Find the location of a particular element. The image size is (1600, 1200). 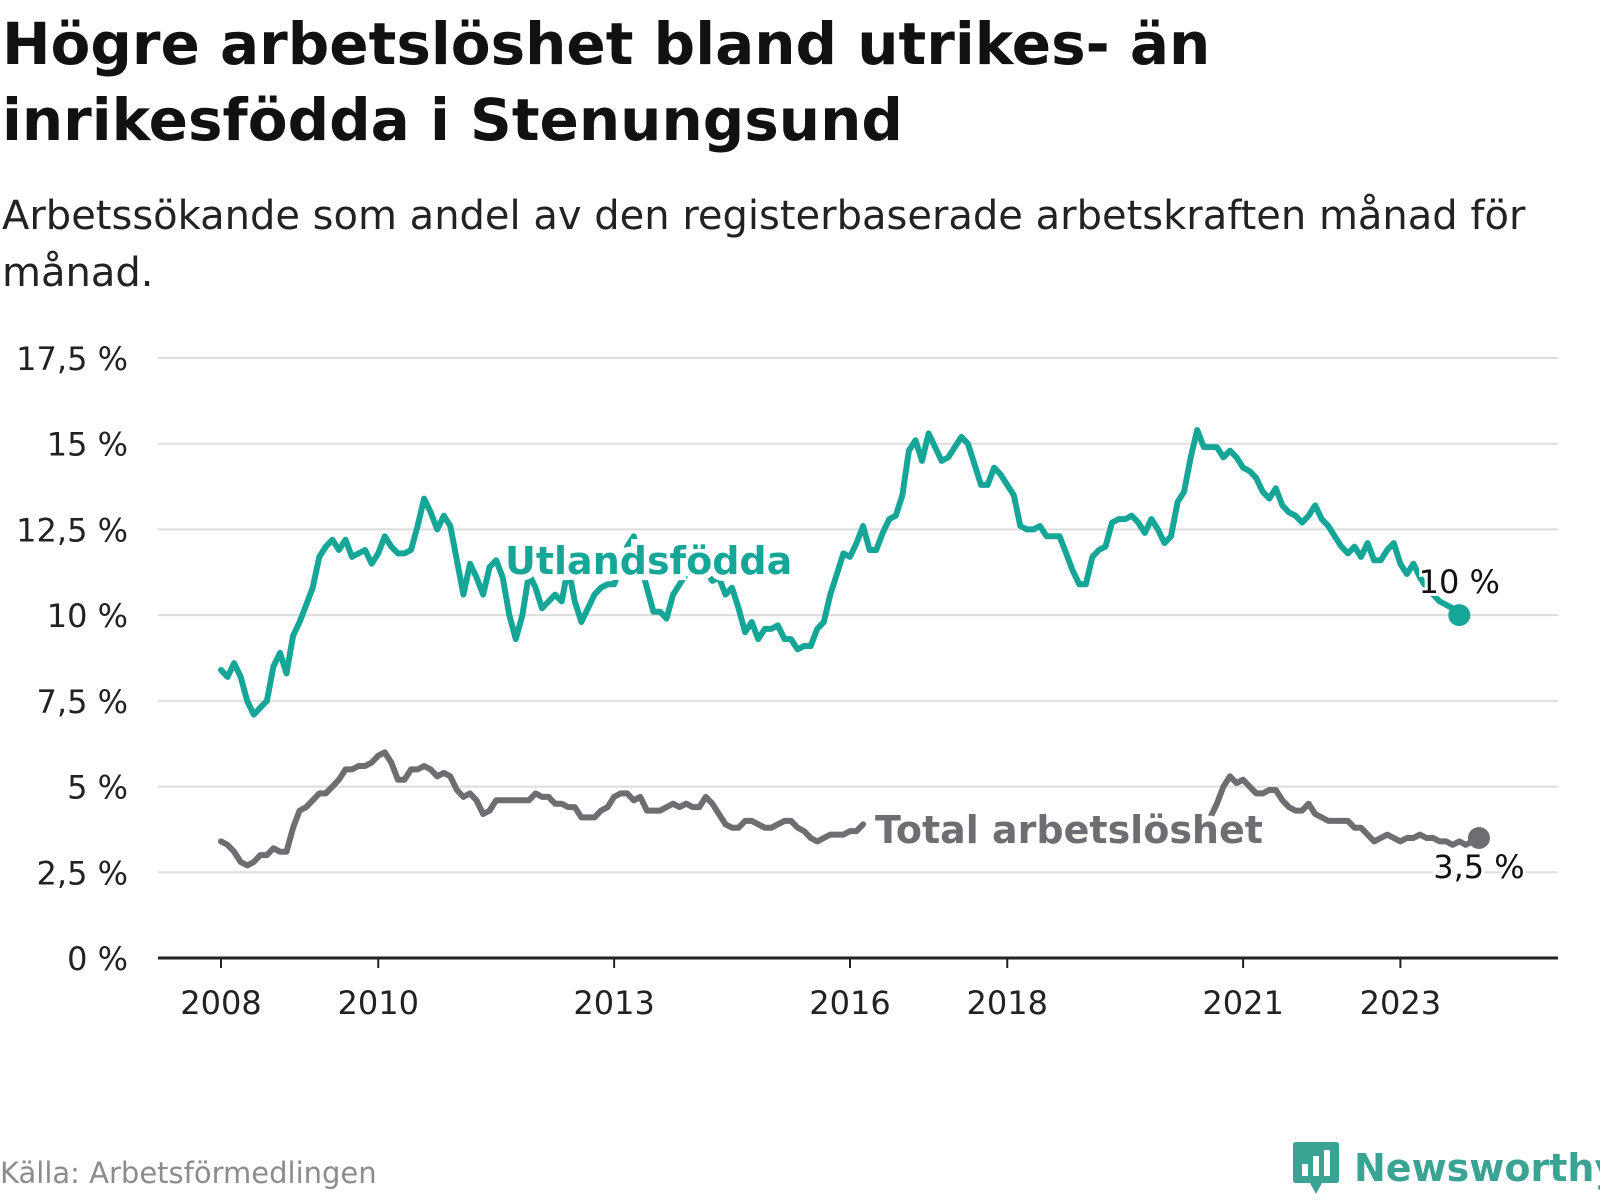

x-tick-label: 2018 is located at coordinates (1007, 1002).